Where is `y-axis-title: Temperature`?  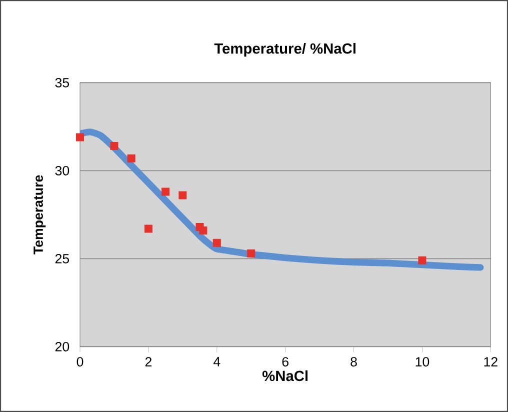 y-axis-title: Temperature is located at coordinates (40, 214).